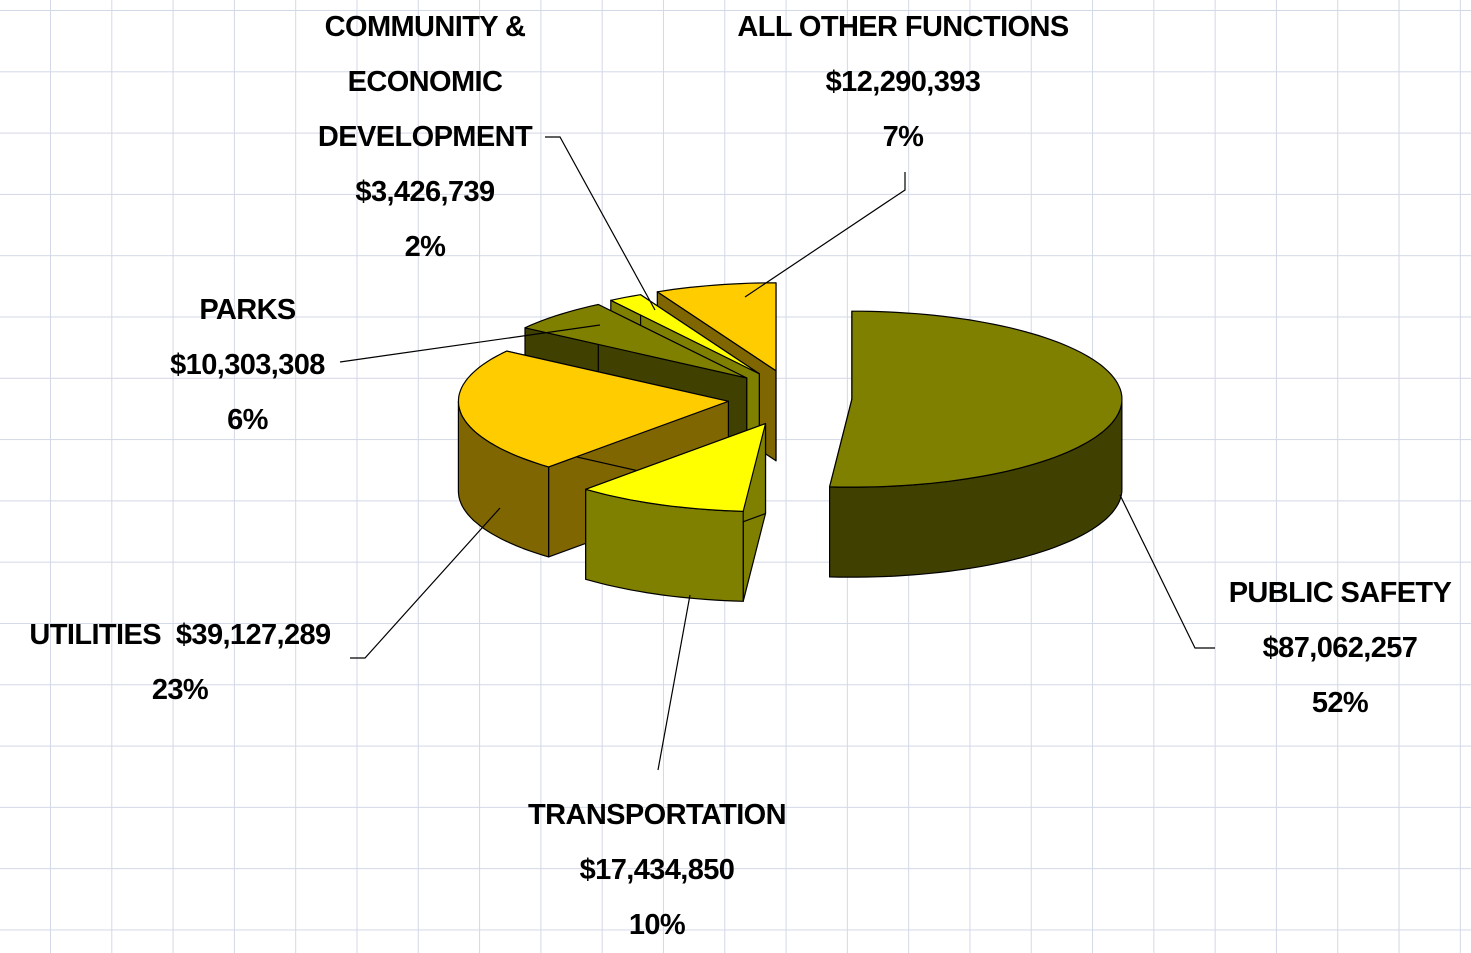  I want to click on percent-label: 7%, so click(903, 137).